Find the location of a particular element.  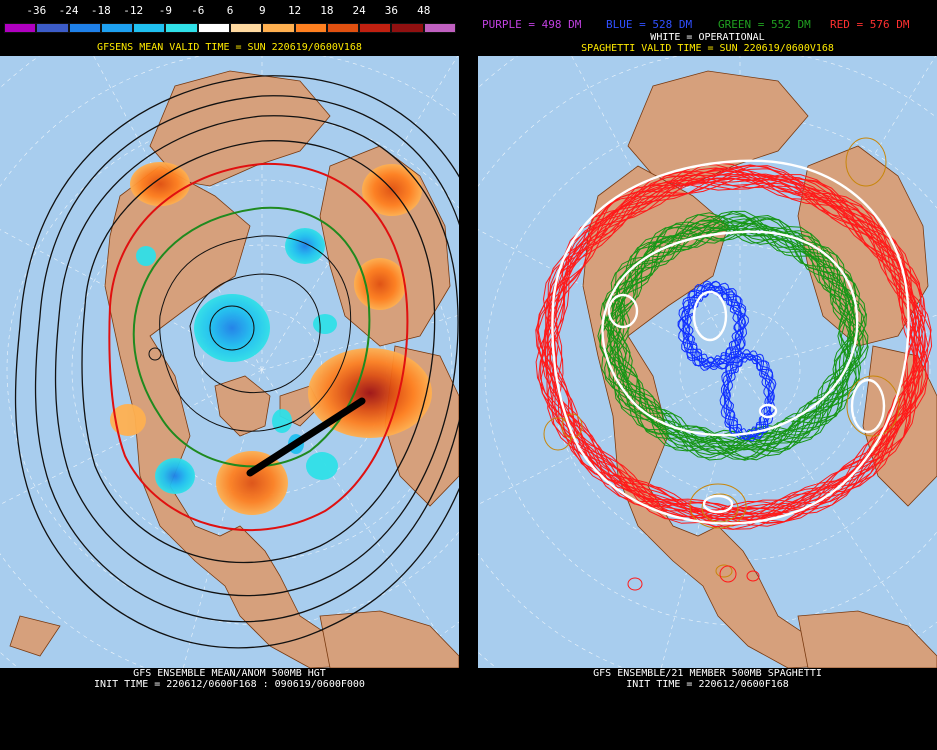

legend-tick-label: 9 is located at coordinates (262, 10).